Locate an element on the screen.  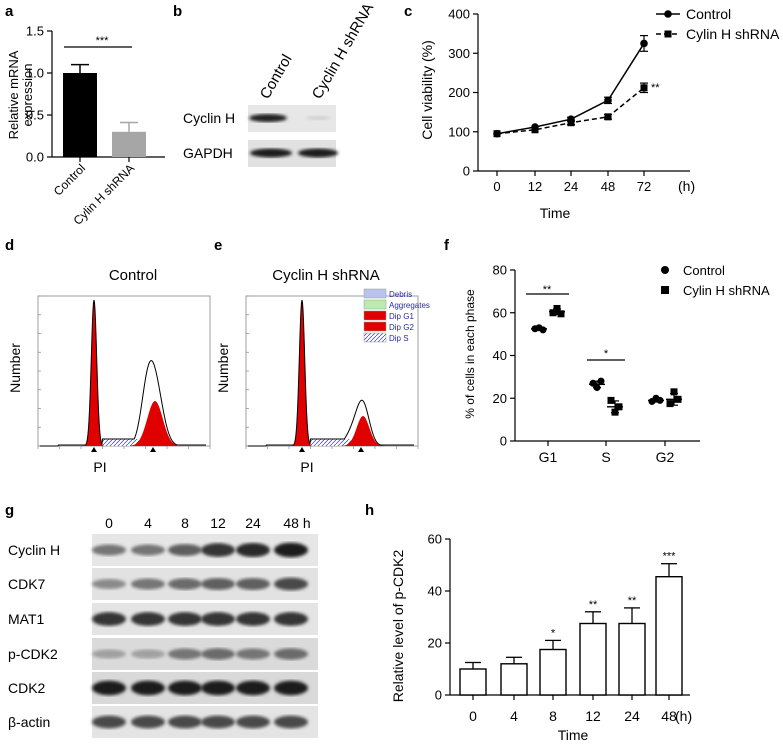
panel-d: d Control Number PI is located at coordinates (108, 356).